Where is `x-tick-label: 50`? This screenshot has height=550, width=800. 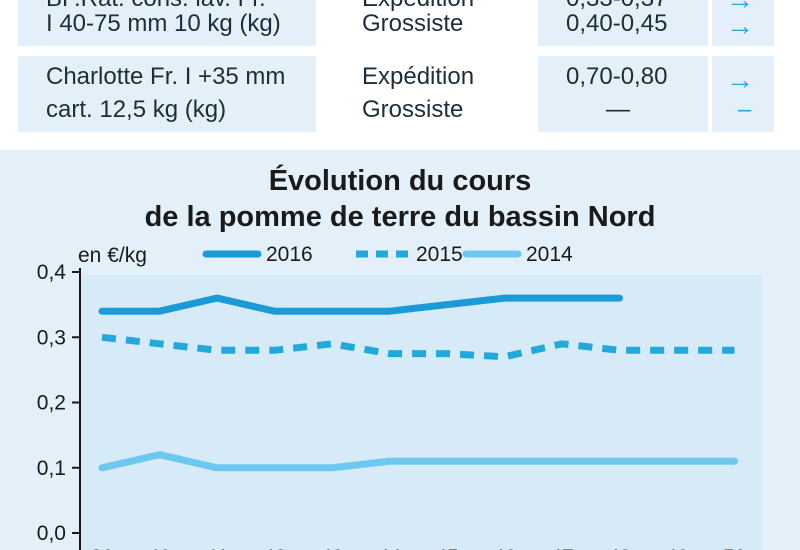 x-tick-label: 50 is located at coordinates (734, 548).